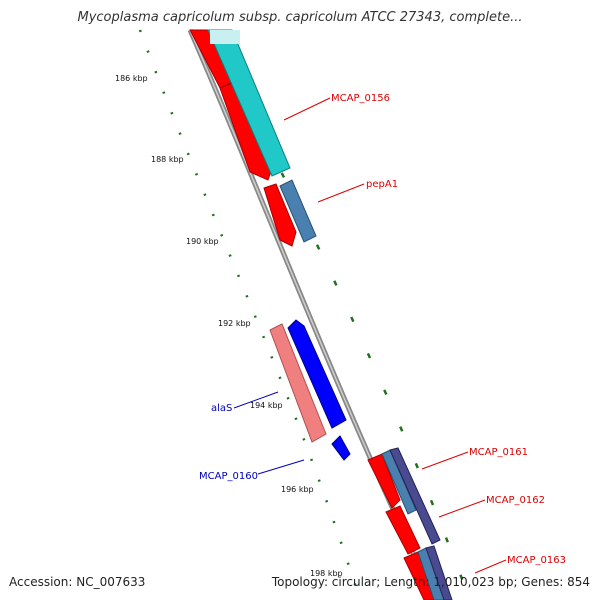 This screenshot has height=600, width=600. Describe the element at coordinates (498, 452) in the screenshot. I see `gene-label-mcap-0161: MCAP_0161` at that location.